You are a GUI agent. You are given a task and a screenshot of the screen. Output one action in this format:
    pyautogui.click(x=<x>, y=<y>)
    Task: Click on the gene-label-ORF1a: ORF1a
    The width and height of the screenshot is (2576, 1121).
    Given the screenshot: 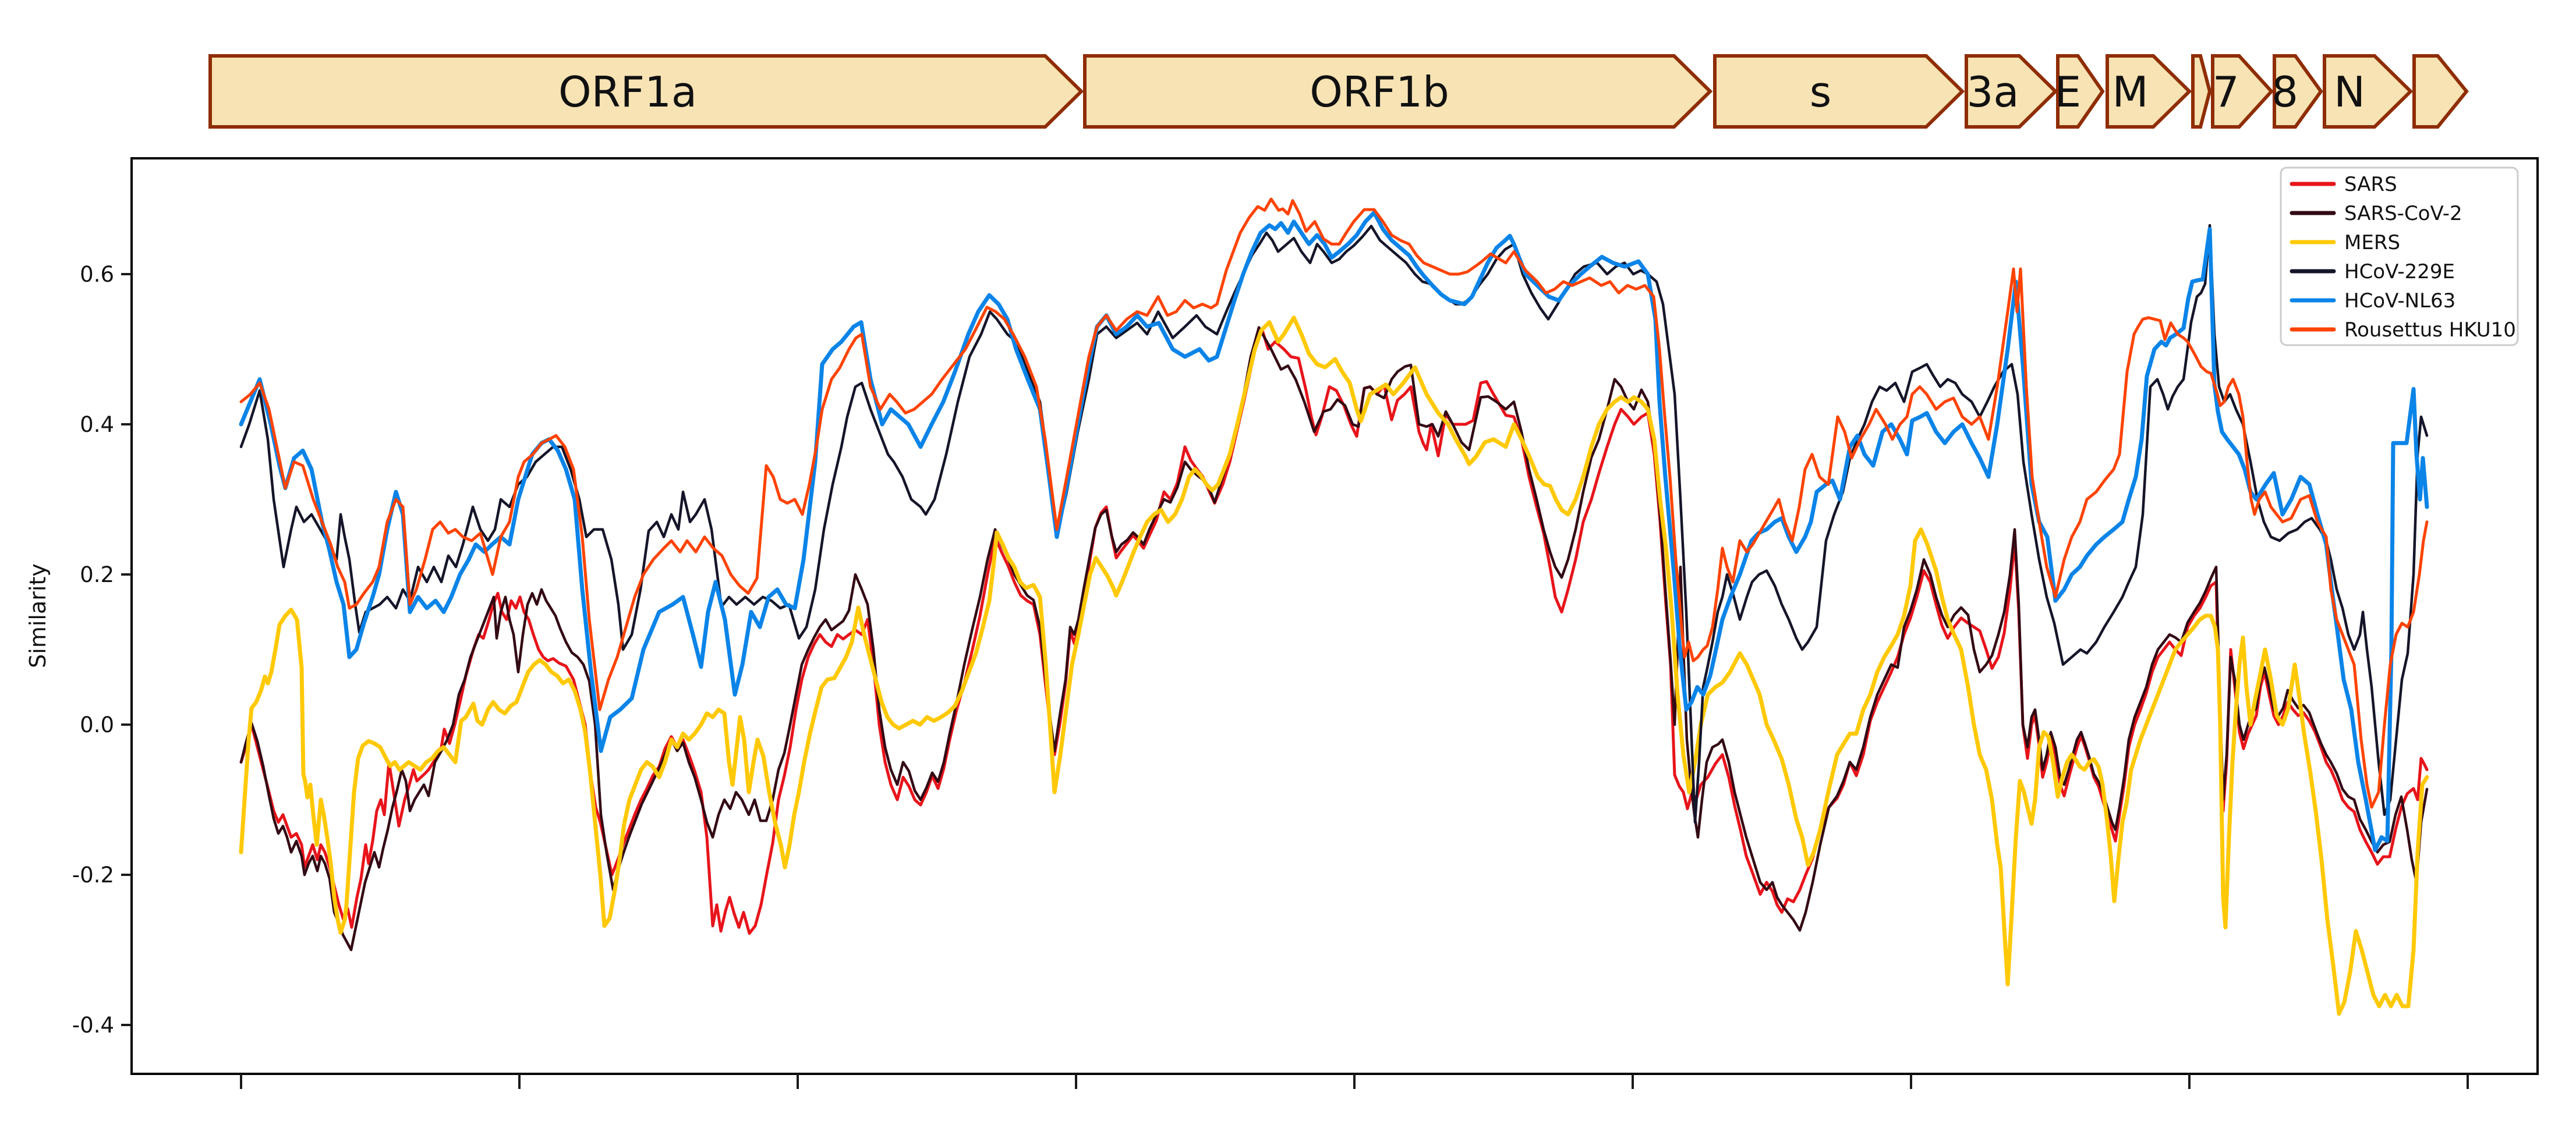 What is the action you would take?
    pyautogui.click(x=628, y=92)
    